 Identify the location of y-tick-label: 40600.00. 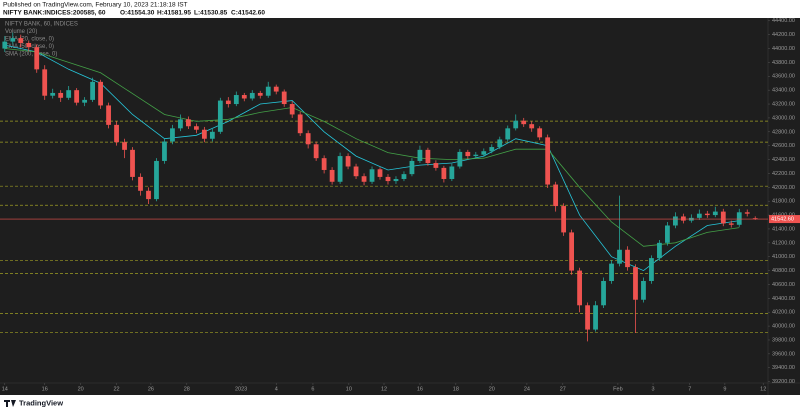
(783, 285).